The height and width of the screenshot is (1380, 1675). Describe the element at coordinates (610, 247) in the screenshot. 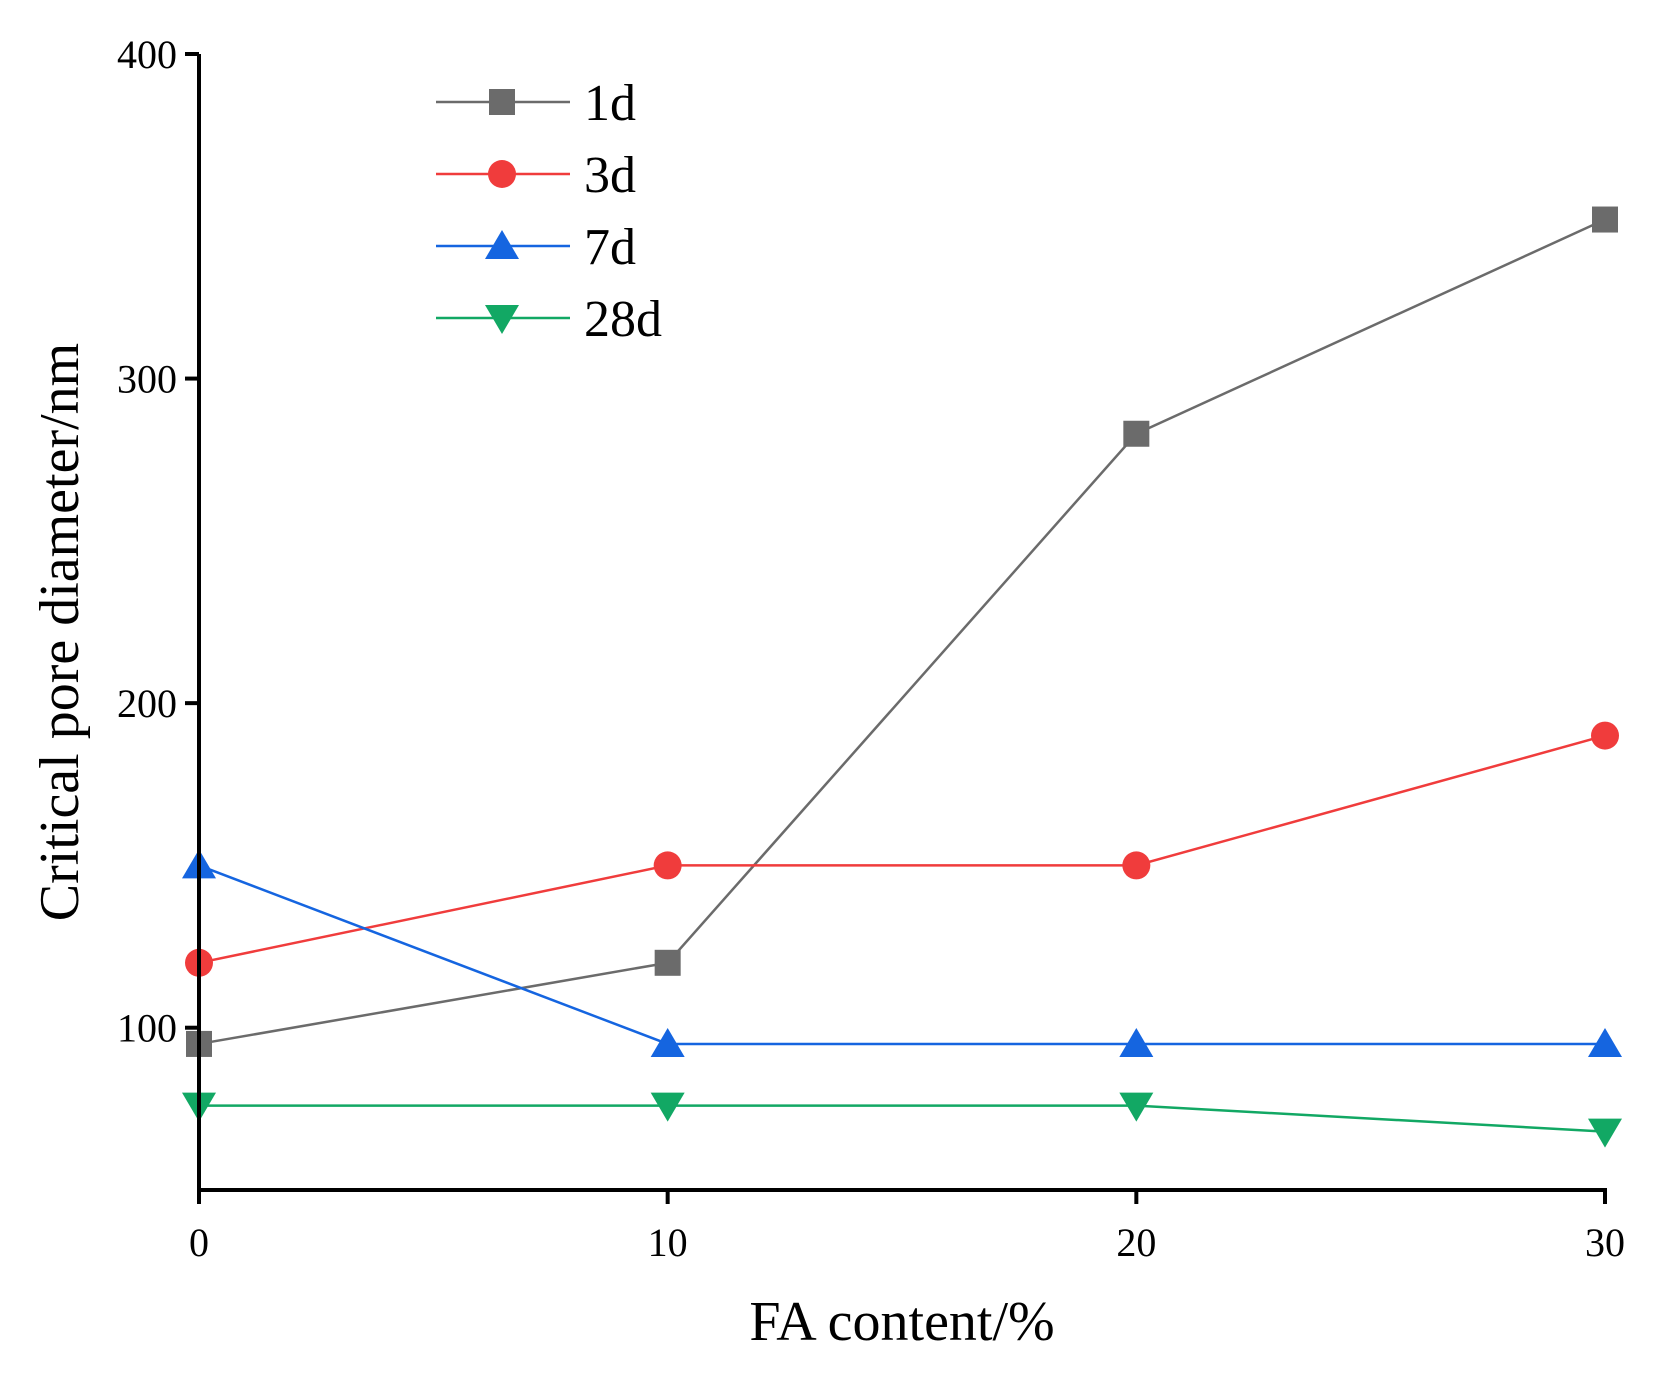

I see `legend-label: 7d` at that location.